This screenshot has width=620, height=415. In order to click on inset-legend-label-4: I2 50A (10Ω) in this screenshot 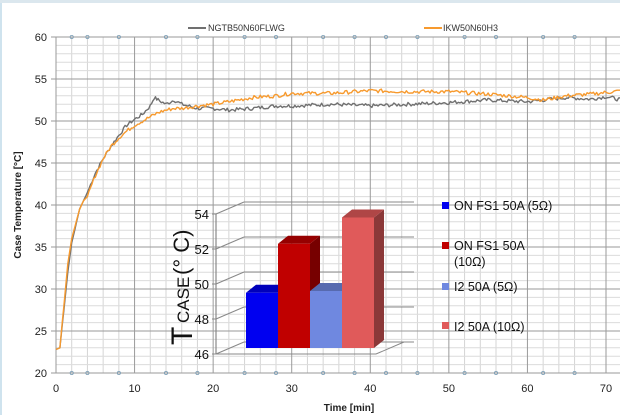, I will do `click(489, 327)`.